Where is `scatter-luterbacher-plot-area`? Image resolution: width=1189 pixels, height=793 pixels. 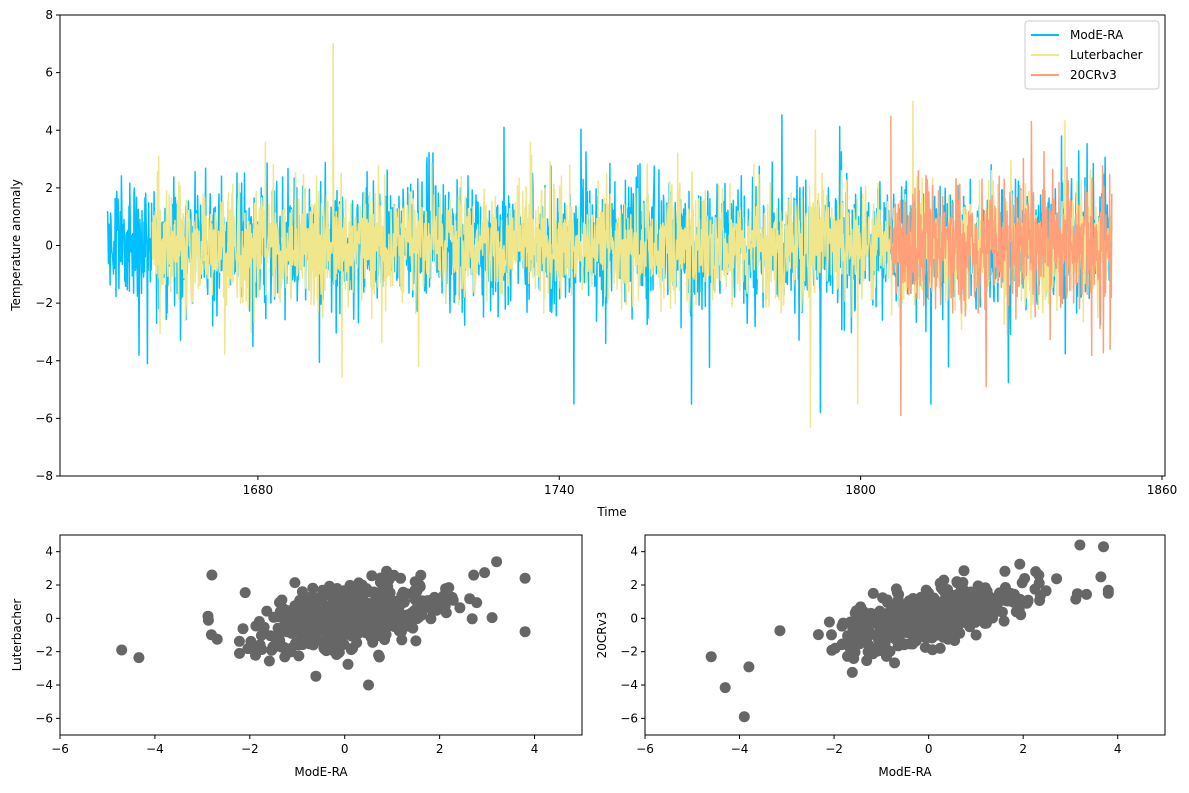
scatter-luterbacher-plot-area is located at coordinates (323, 623).